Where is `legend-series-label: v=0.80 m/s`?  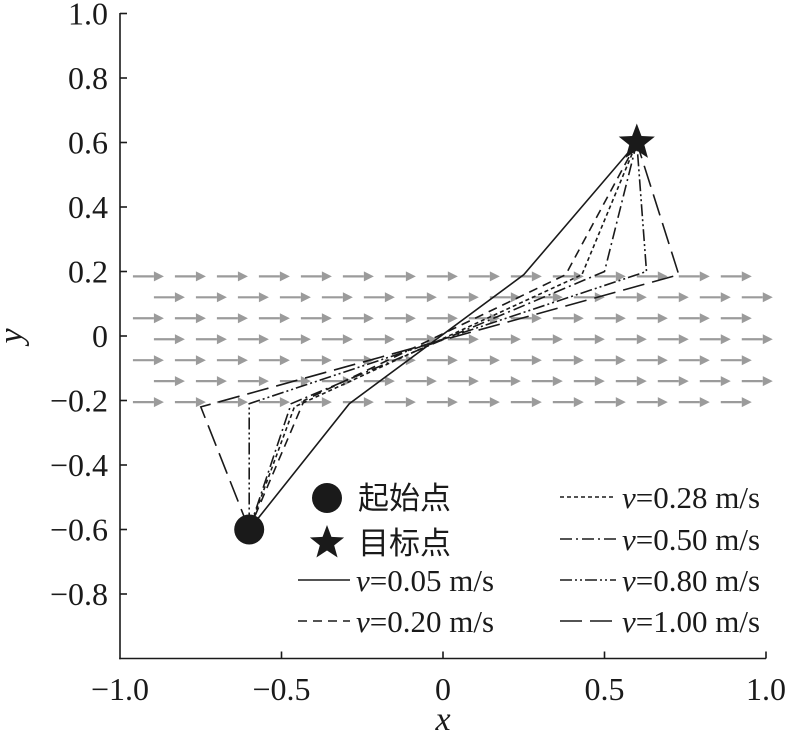 legend-series-label: v=0.80 m/s is located at coordinates (691, 580).